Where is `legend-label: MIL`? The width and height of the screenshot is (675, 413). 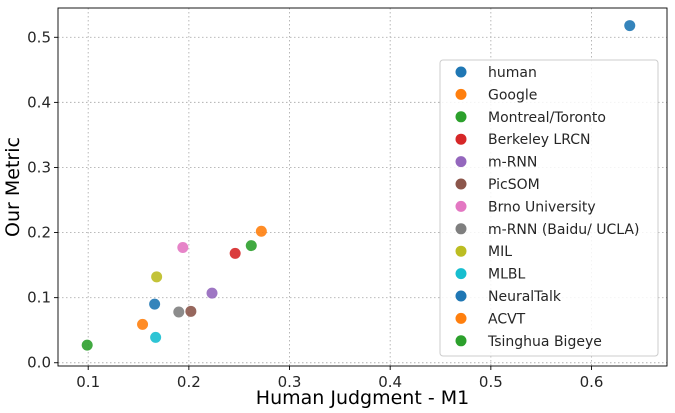
legend-label: MIL is located at coordinates (500, 252).